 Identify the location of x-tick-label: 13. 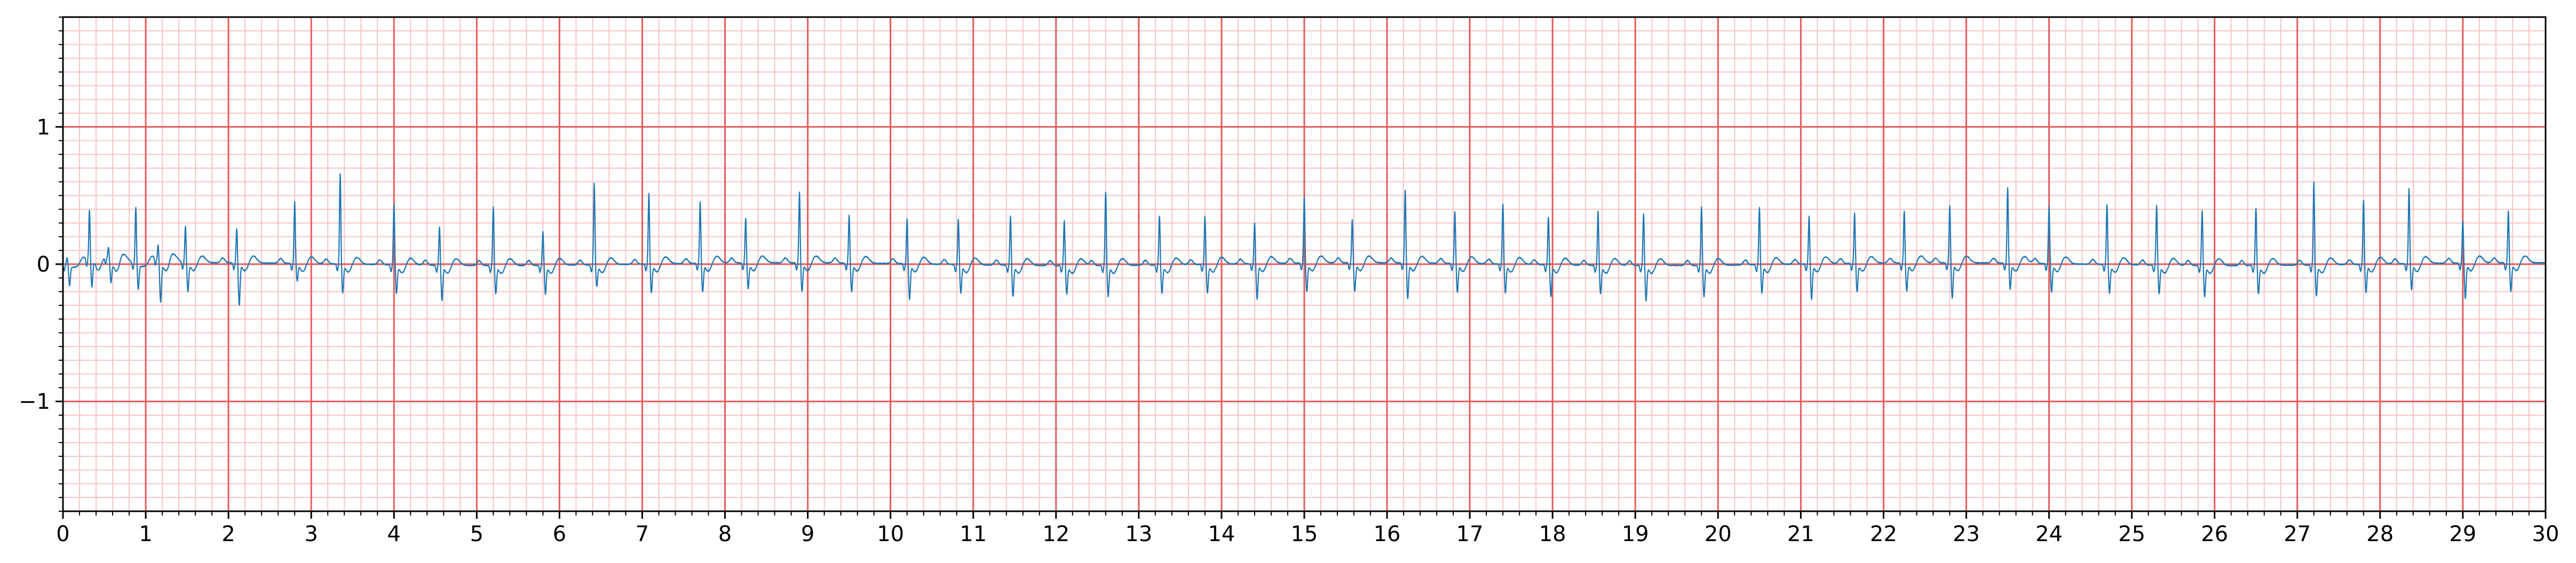
(1138, 534).